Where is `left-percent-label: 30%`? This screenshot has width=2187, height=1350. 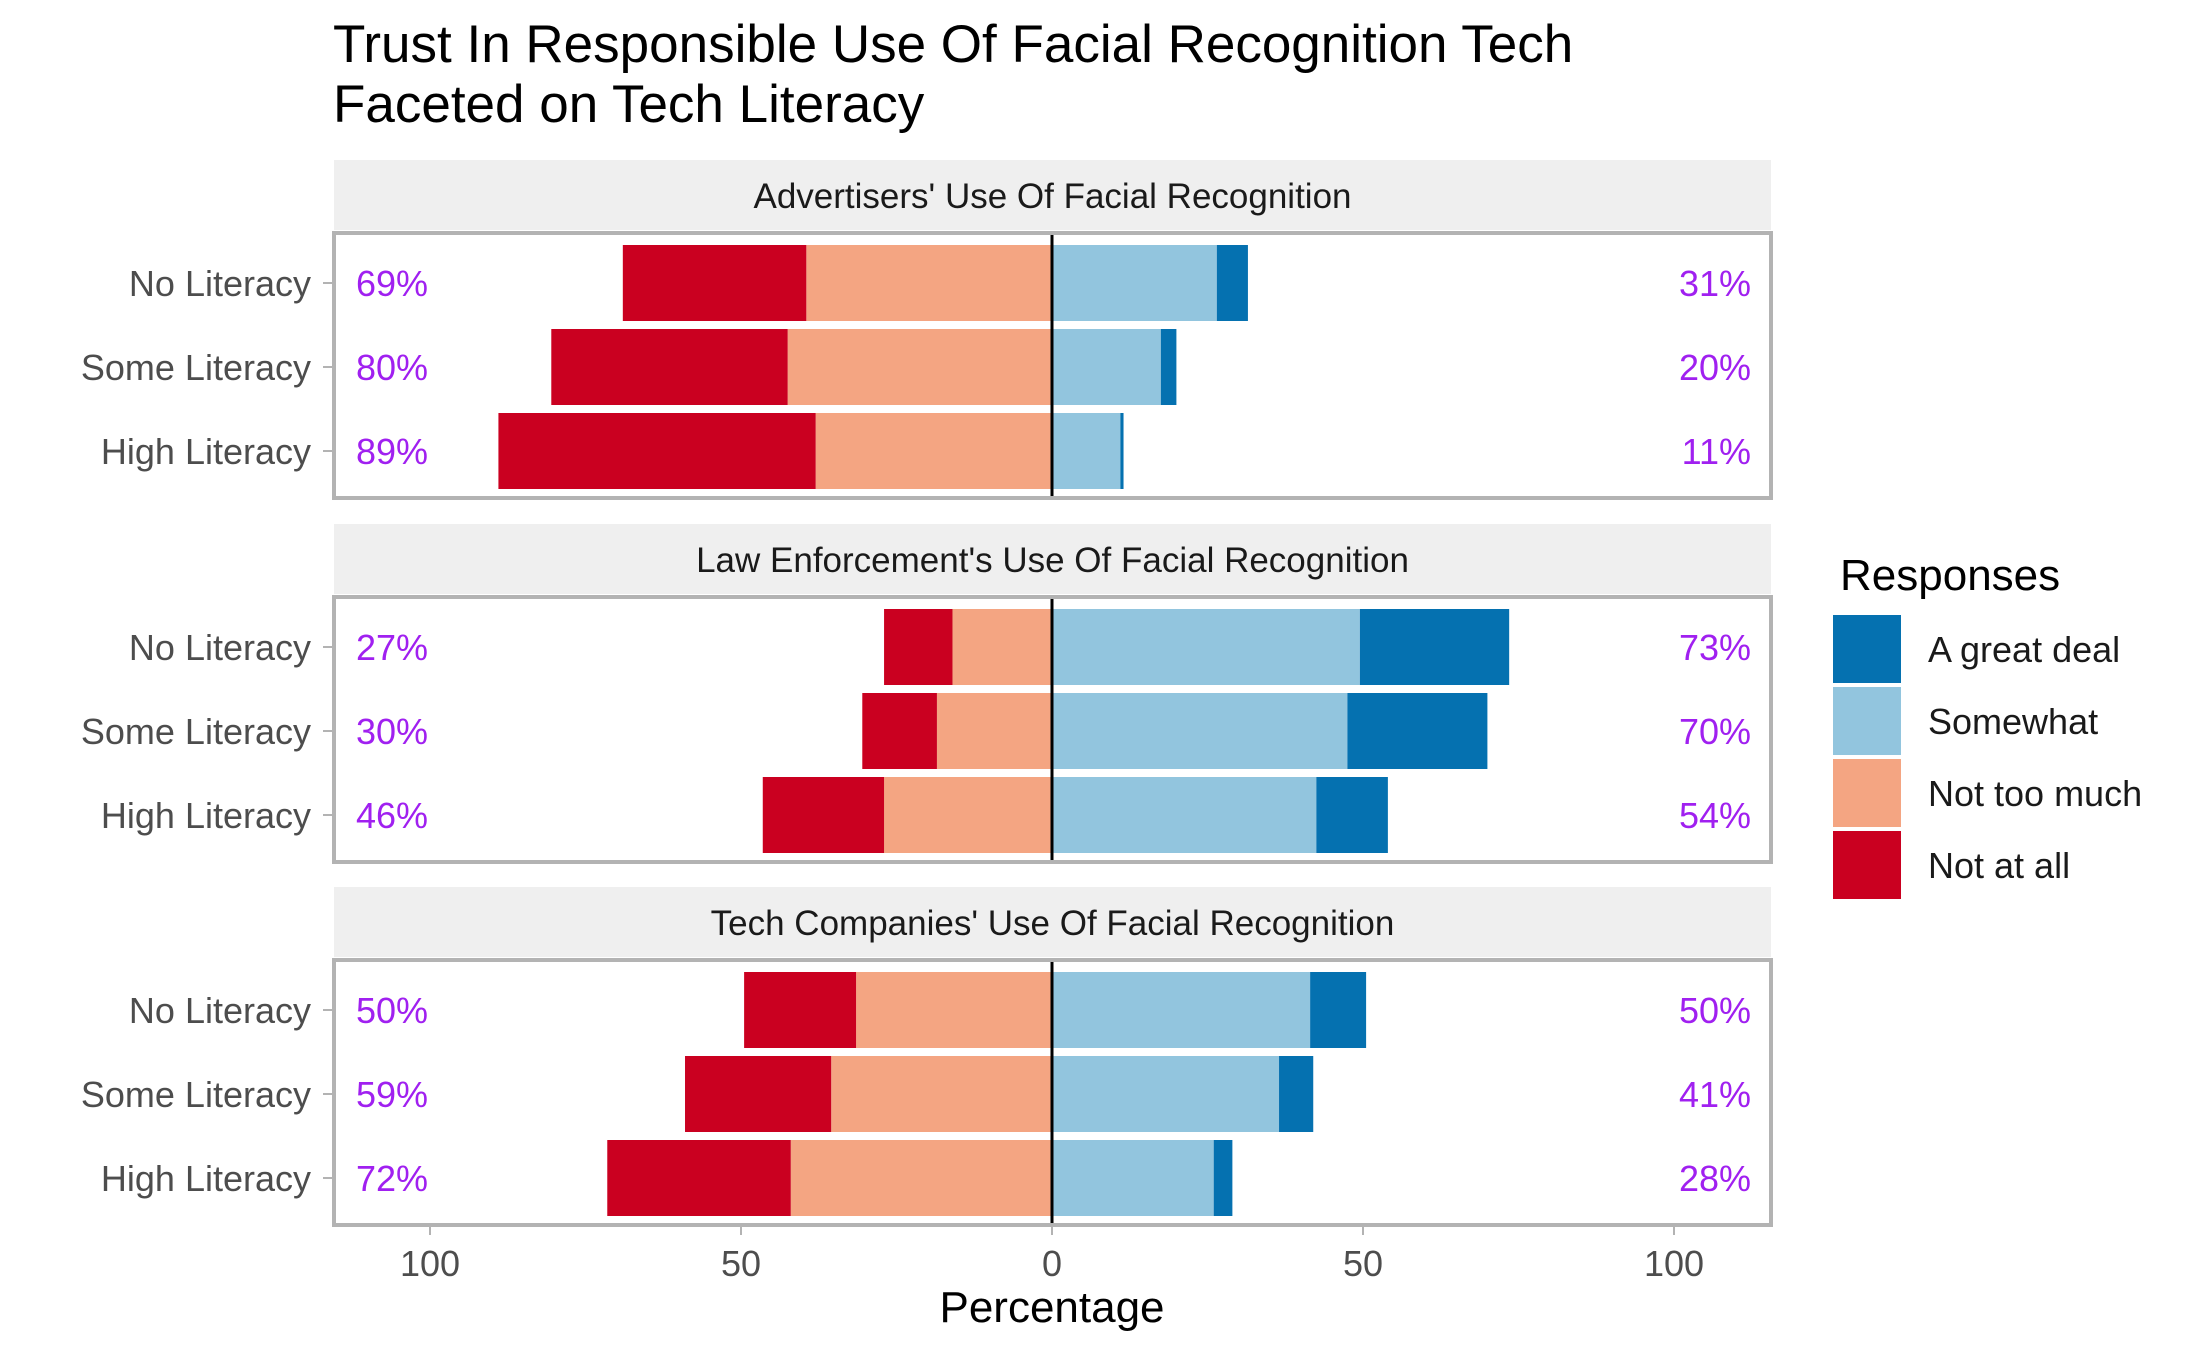 left-percent-label: 30% is located at coordinates (392, 731).